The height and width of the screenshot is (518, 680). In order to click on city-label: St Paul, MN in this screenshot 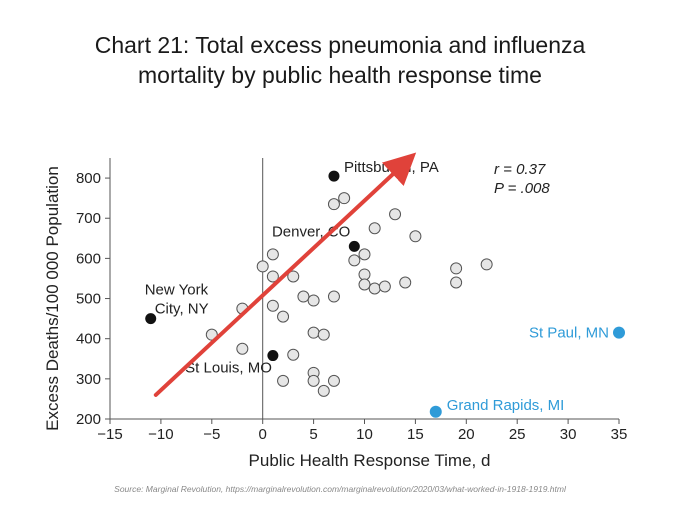, I will do `click(569, 333)`.